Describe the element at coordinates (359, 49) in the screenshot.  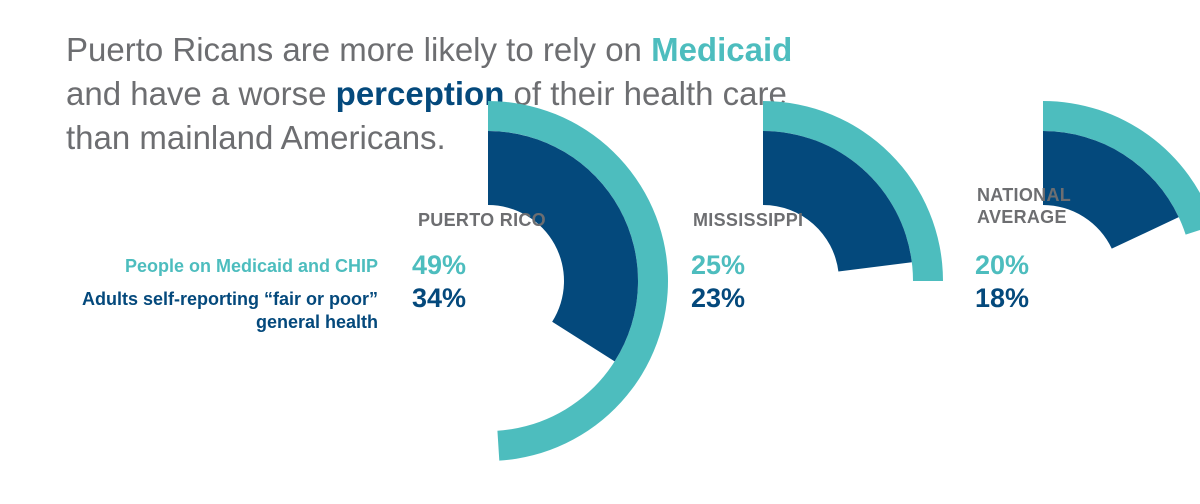
I see `headline-part-1: Puerto Ricans are more likely to rely on` at that location.